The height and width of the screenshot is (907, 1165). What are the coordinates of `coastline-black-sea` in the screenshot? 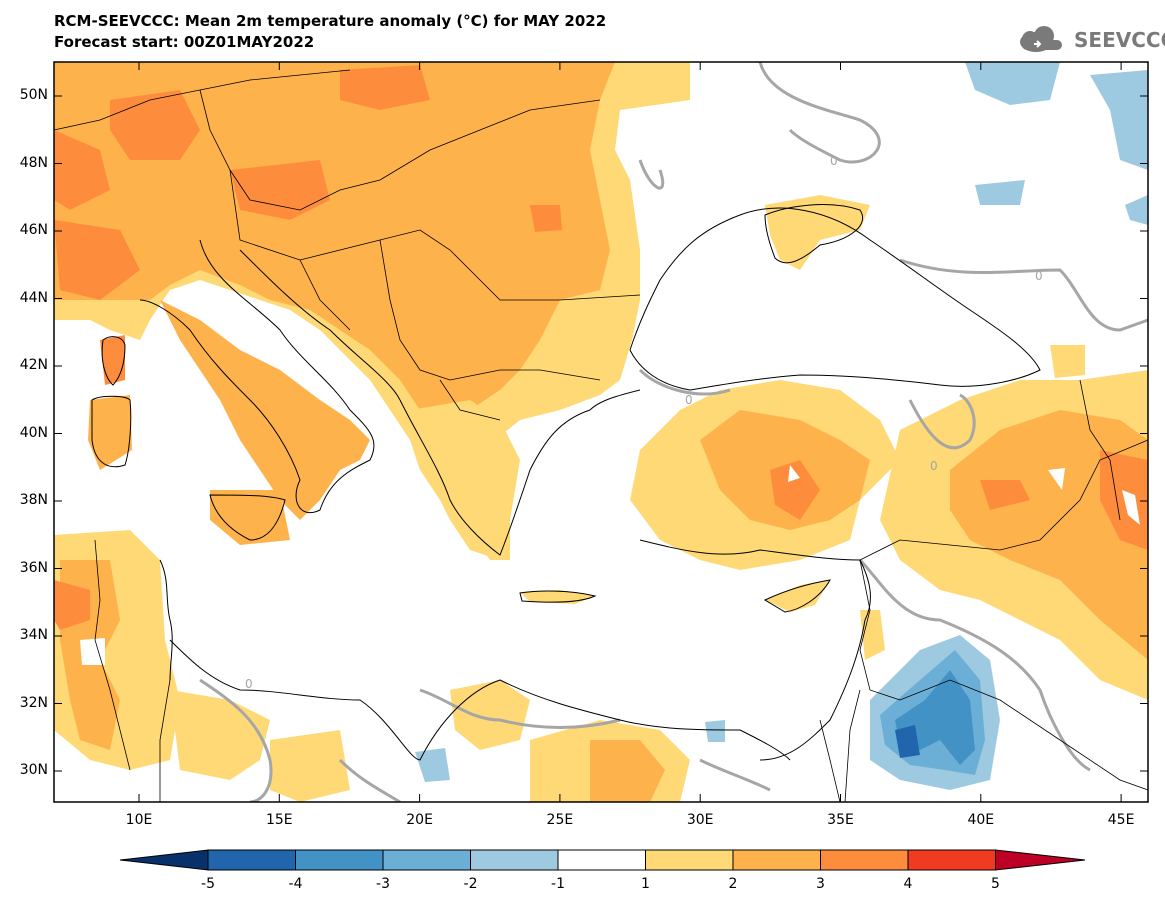 It's located at (835, 299).